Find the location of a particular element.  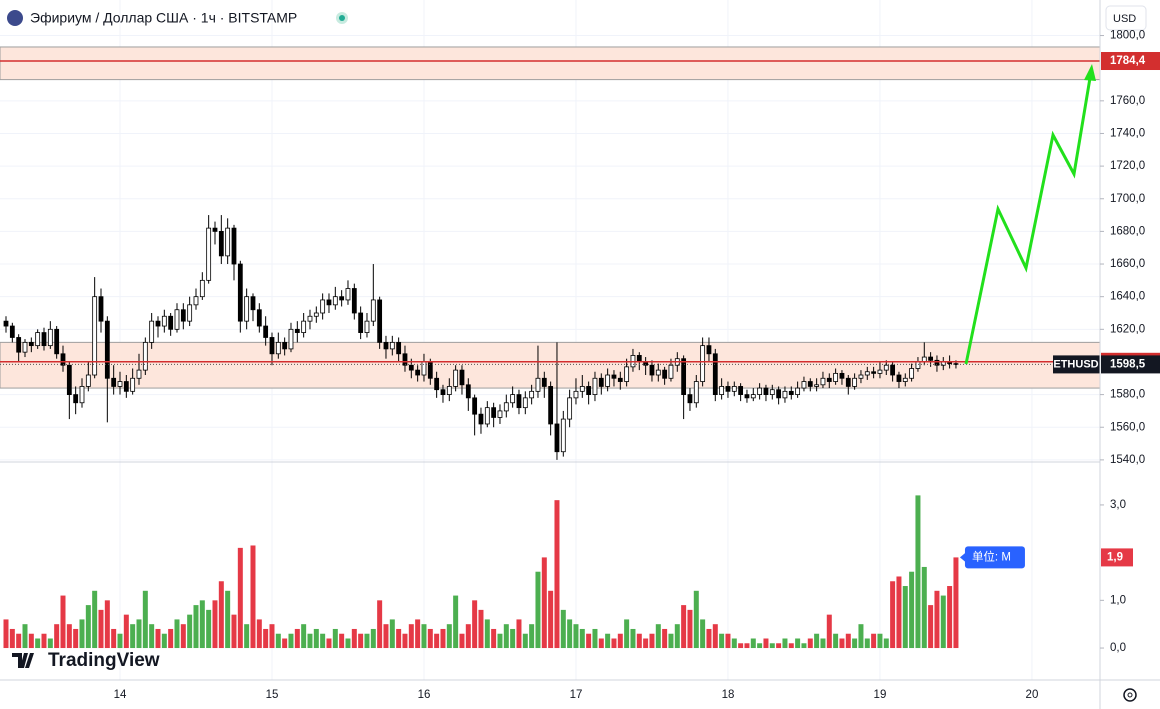

y-tick-label: 1540,0 is located at coordinates (1127, 460).